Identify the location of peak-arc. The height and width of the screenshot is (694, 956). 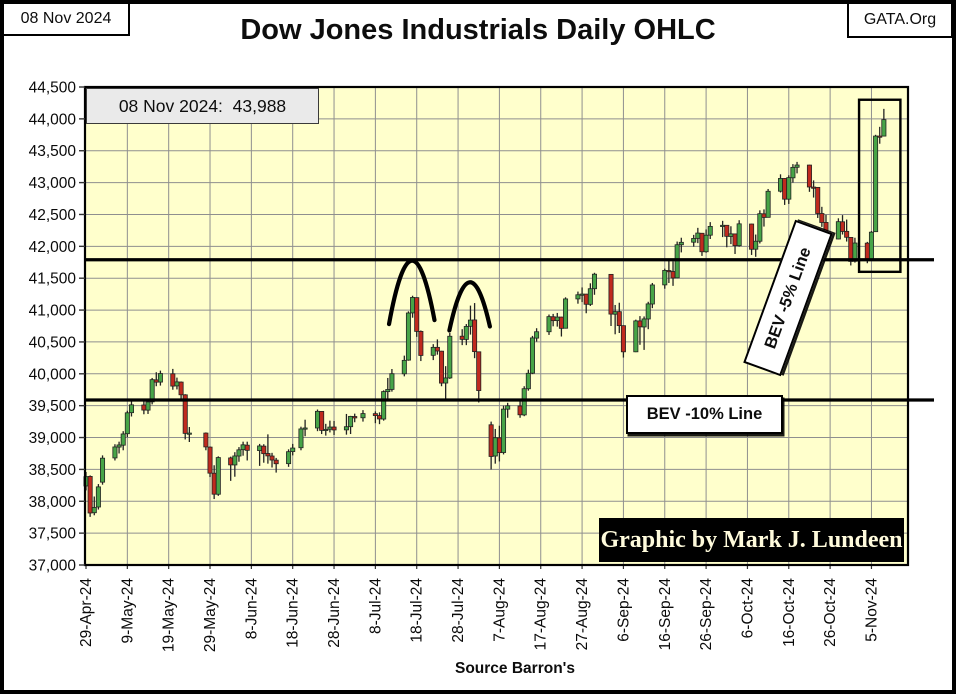
(411, 292).